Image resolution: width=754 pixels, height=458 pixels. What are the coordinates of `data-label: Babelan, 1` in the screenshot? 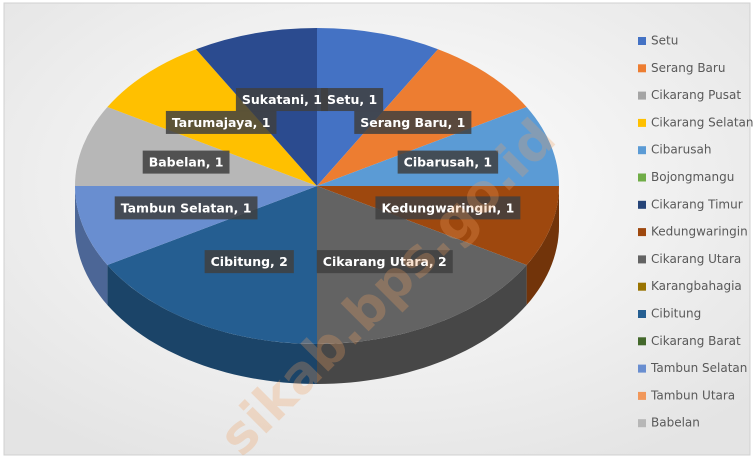 It's located at (186, 162).